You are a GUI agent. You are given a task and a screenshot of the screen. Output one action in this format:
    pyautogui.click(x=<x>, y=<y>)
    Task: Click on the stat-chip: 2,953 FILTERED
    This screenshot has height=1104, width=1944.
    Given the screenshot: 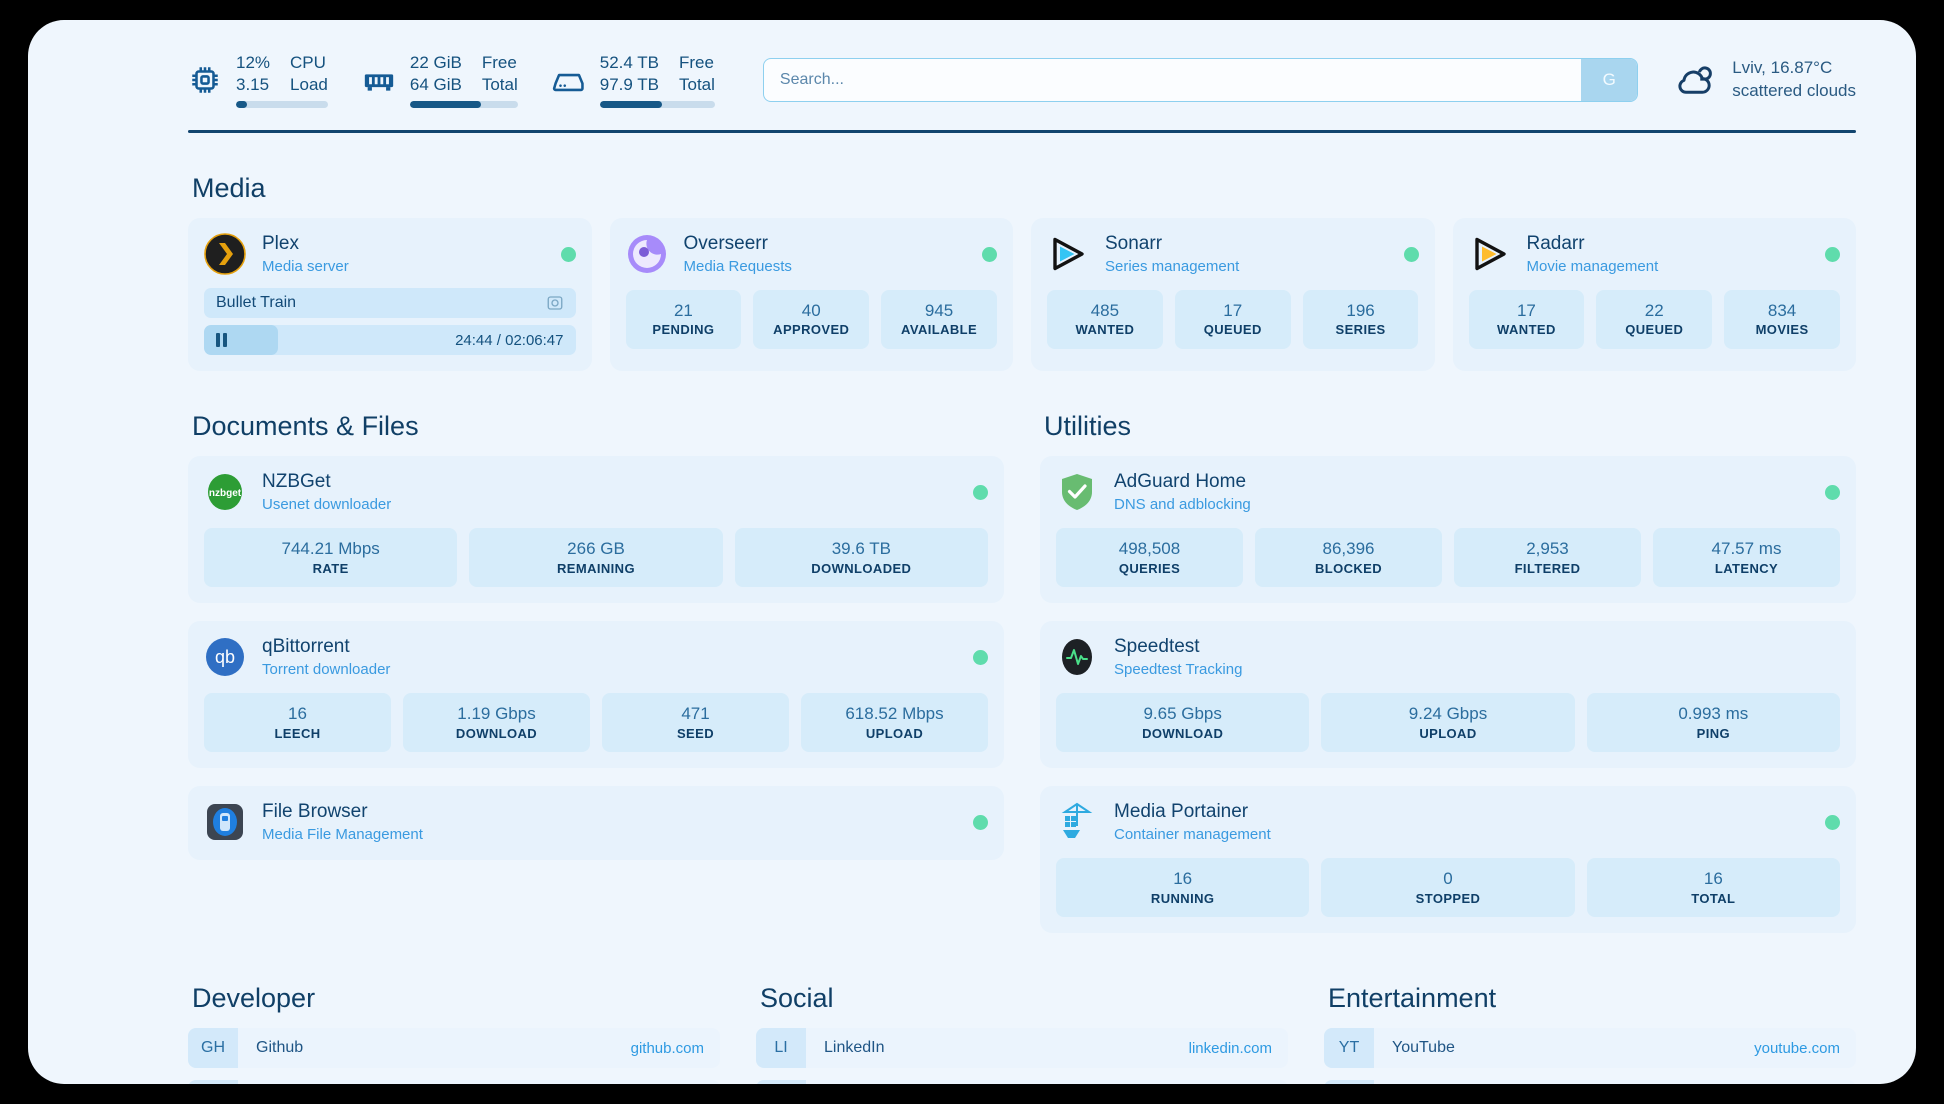 What is the action you would take?
    pyautogui.click(x=1547, y=558)
    